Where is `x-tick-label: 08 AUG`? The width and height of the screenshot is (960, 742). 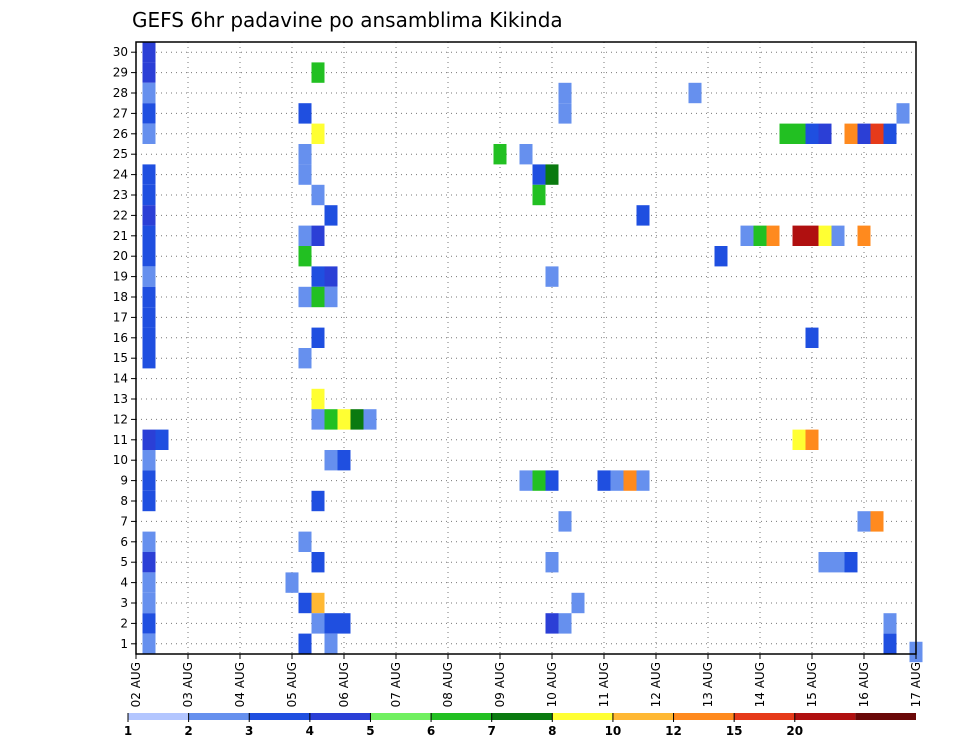
x-tick-label: 08 AUG is located at coordinates (448, 684).